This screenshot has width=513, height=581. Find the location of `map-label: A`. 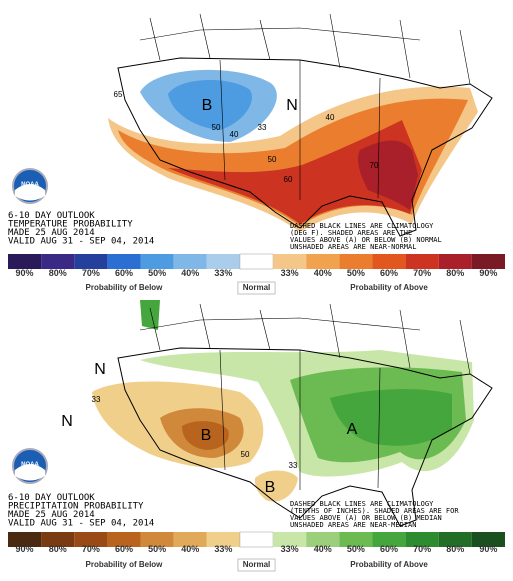

map-label: A is located at coordinates (352, 429).